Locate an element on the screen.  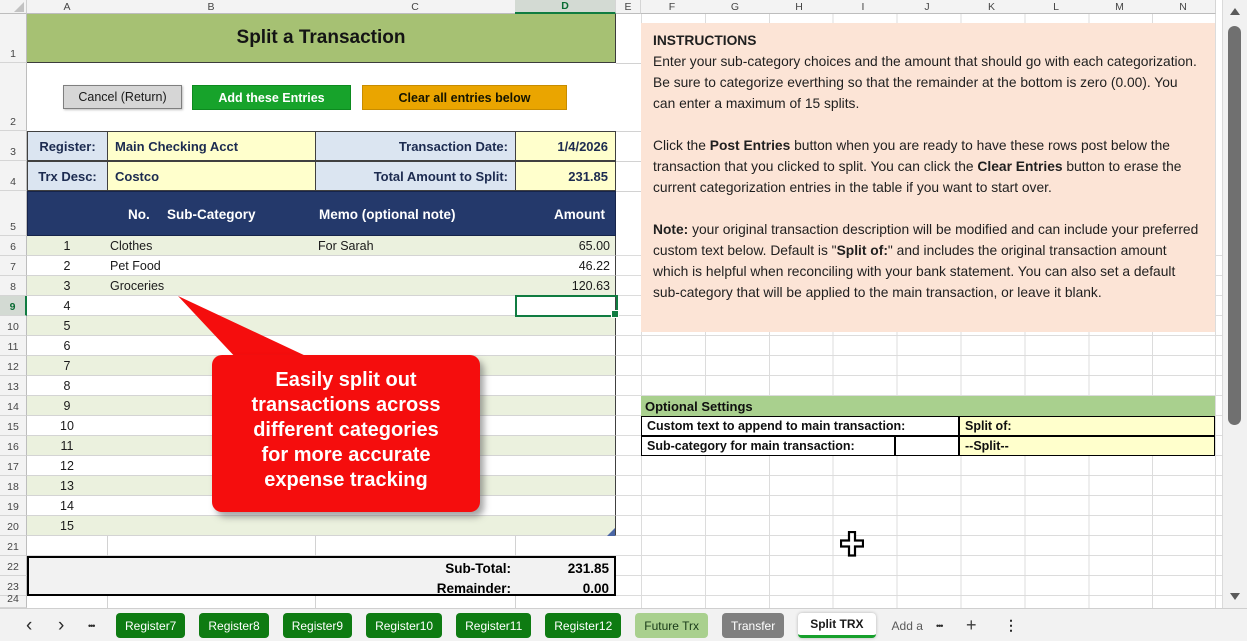
row-header-14: 14 is located at coordinates (13, 406).